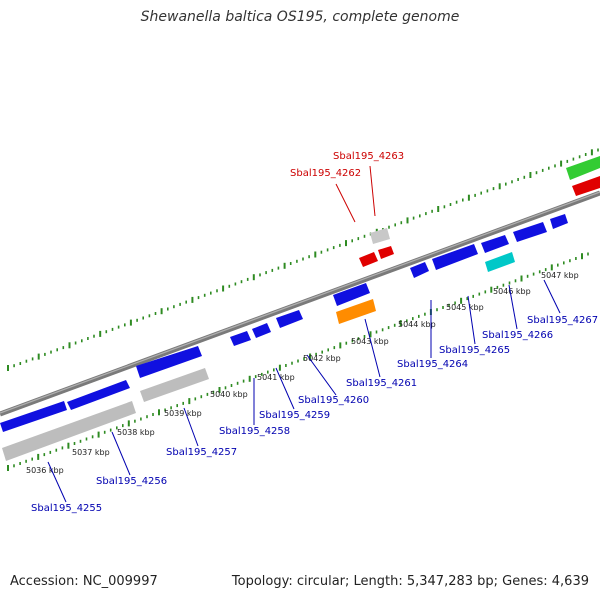  What do you see at coordinates (512, 291) in the screenshot?
I see `kbp-label: 5046 kbp` at bounding box center [512, 291].